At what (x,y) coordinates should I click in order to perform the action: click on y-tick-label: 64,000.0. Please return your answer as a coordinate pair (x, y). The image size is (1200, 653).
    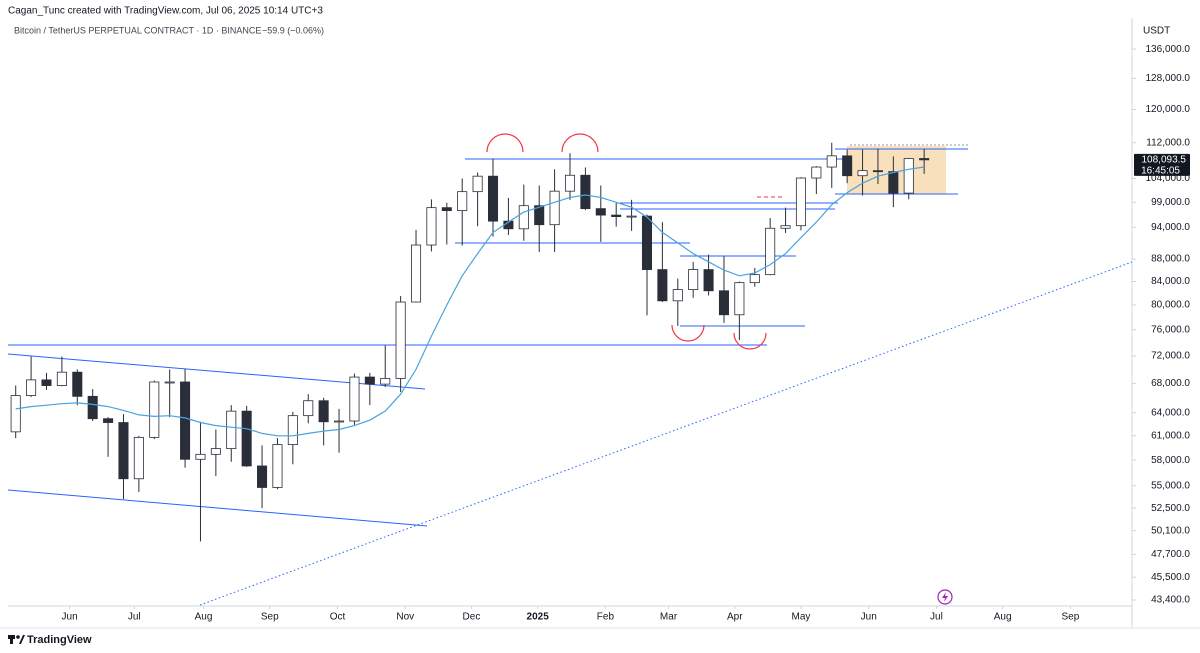
    Looking at the image, I should click on (1170, 412).